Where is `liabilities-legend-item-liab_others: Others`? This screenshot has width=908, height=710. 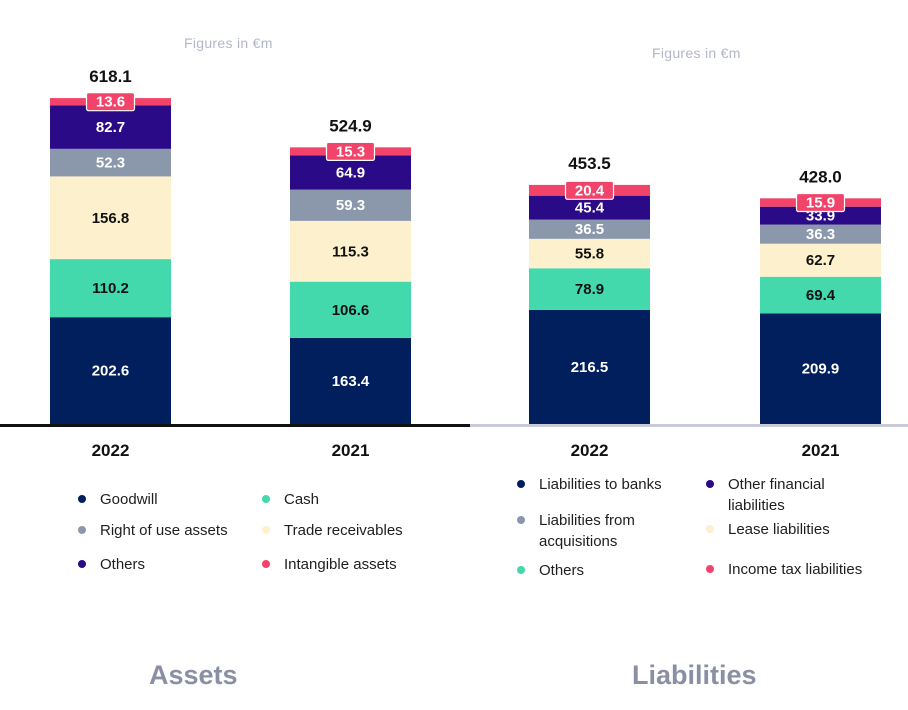
liabilities-legend-item-liab_others: Others is located at coordinates (550, 570).